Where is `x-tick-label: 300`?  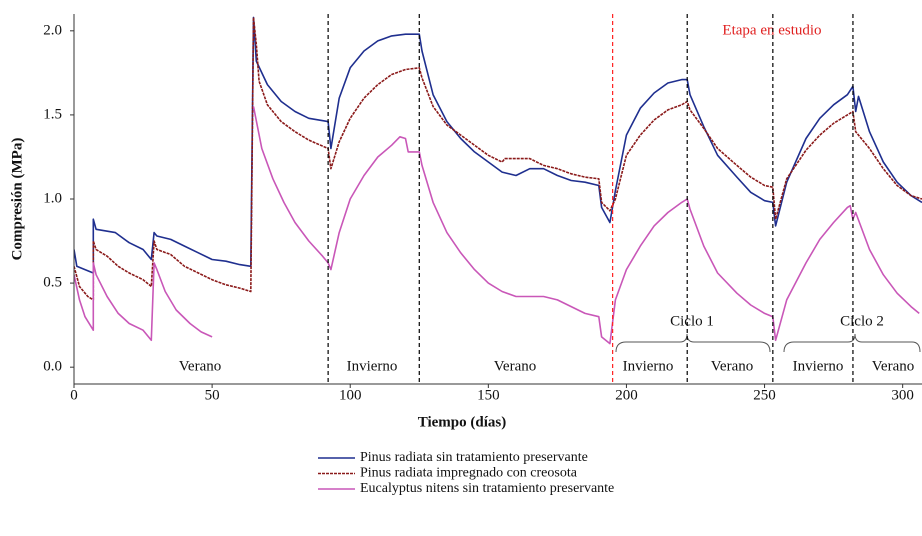
x-tick-label: 300 is located at coordinates (902, 395).